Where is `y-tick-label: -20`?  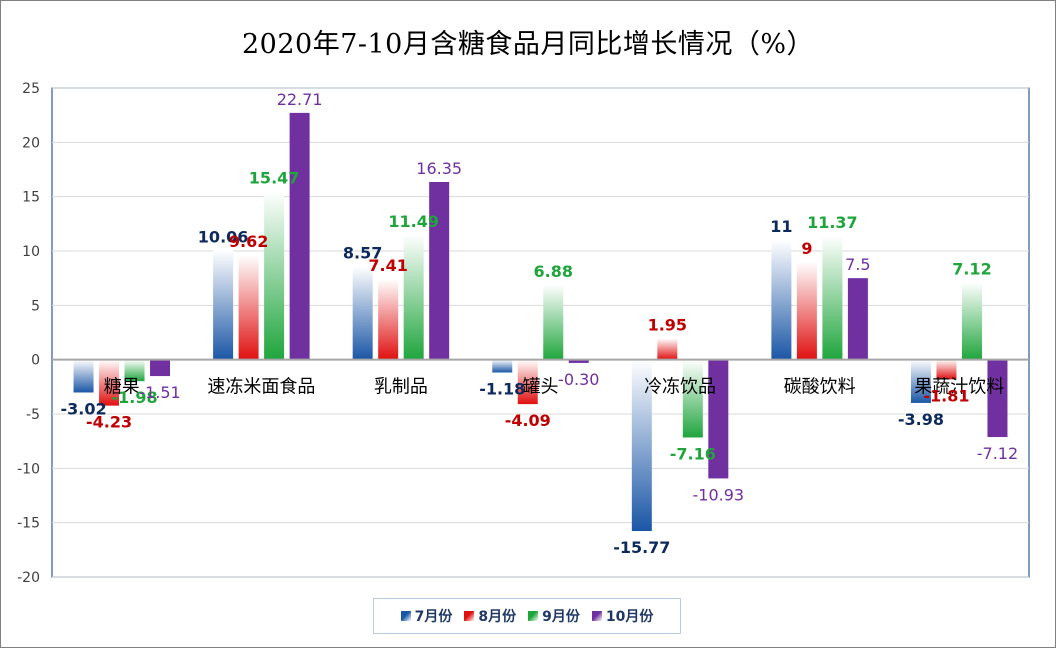
y-tick-label: -20 is located at coordinates (28, 578).